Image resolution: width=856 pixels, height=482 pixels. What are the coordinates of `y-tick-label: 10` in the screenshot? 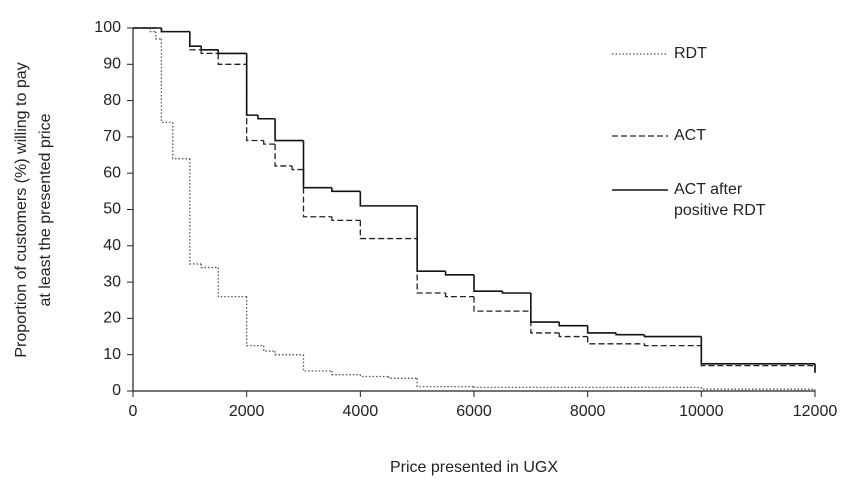 It's located at (112, 354).